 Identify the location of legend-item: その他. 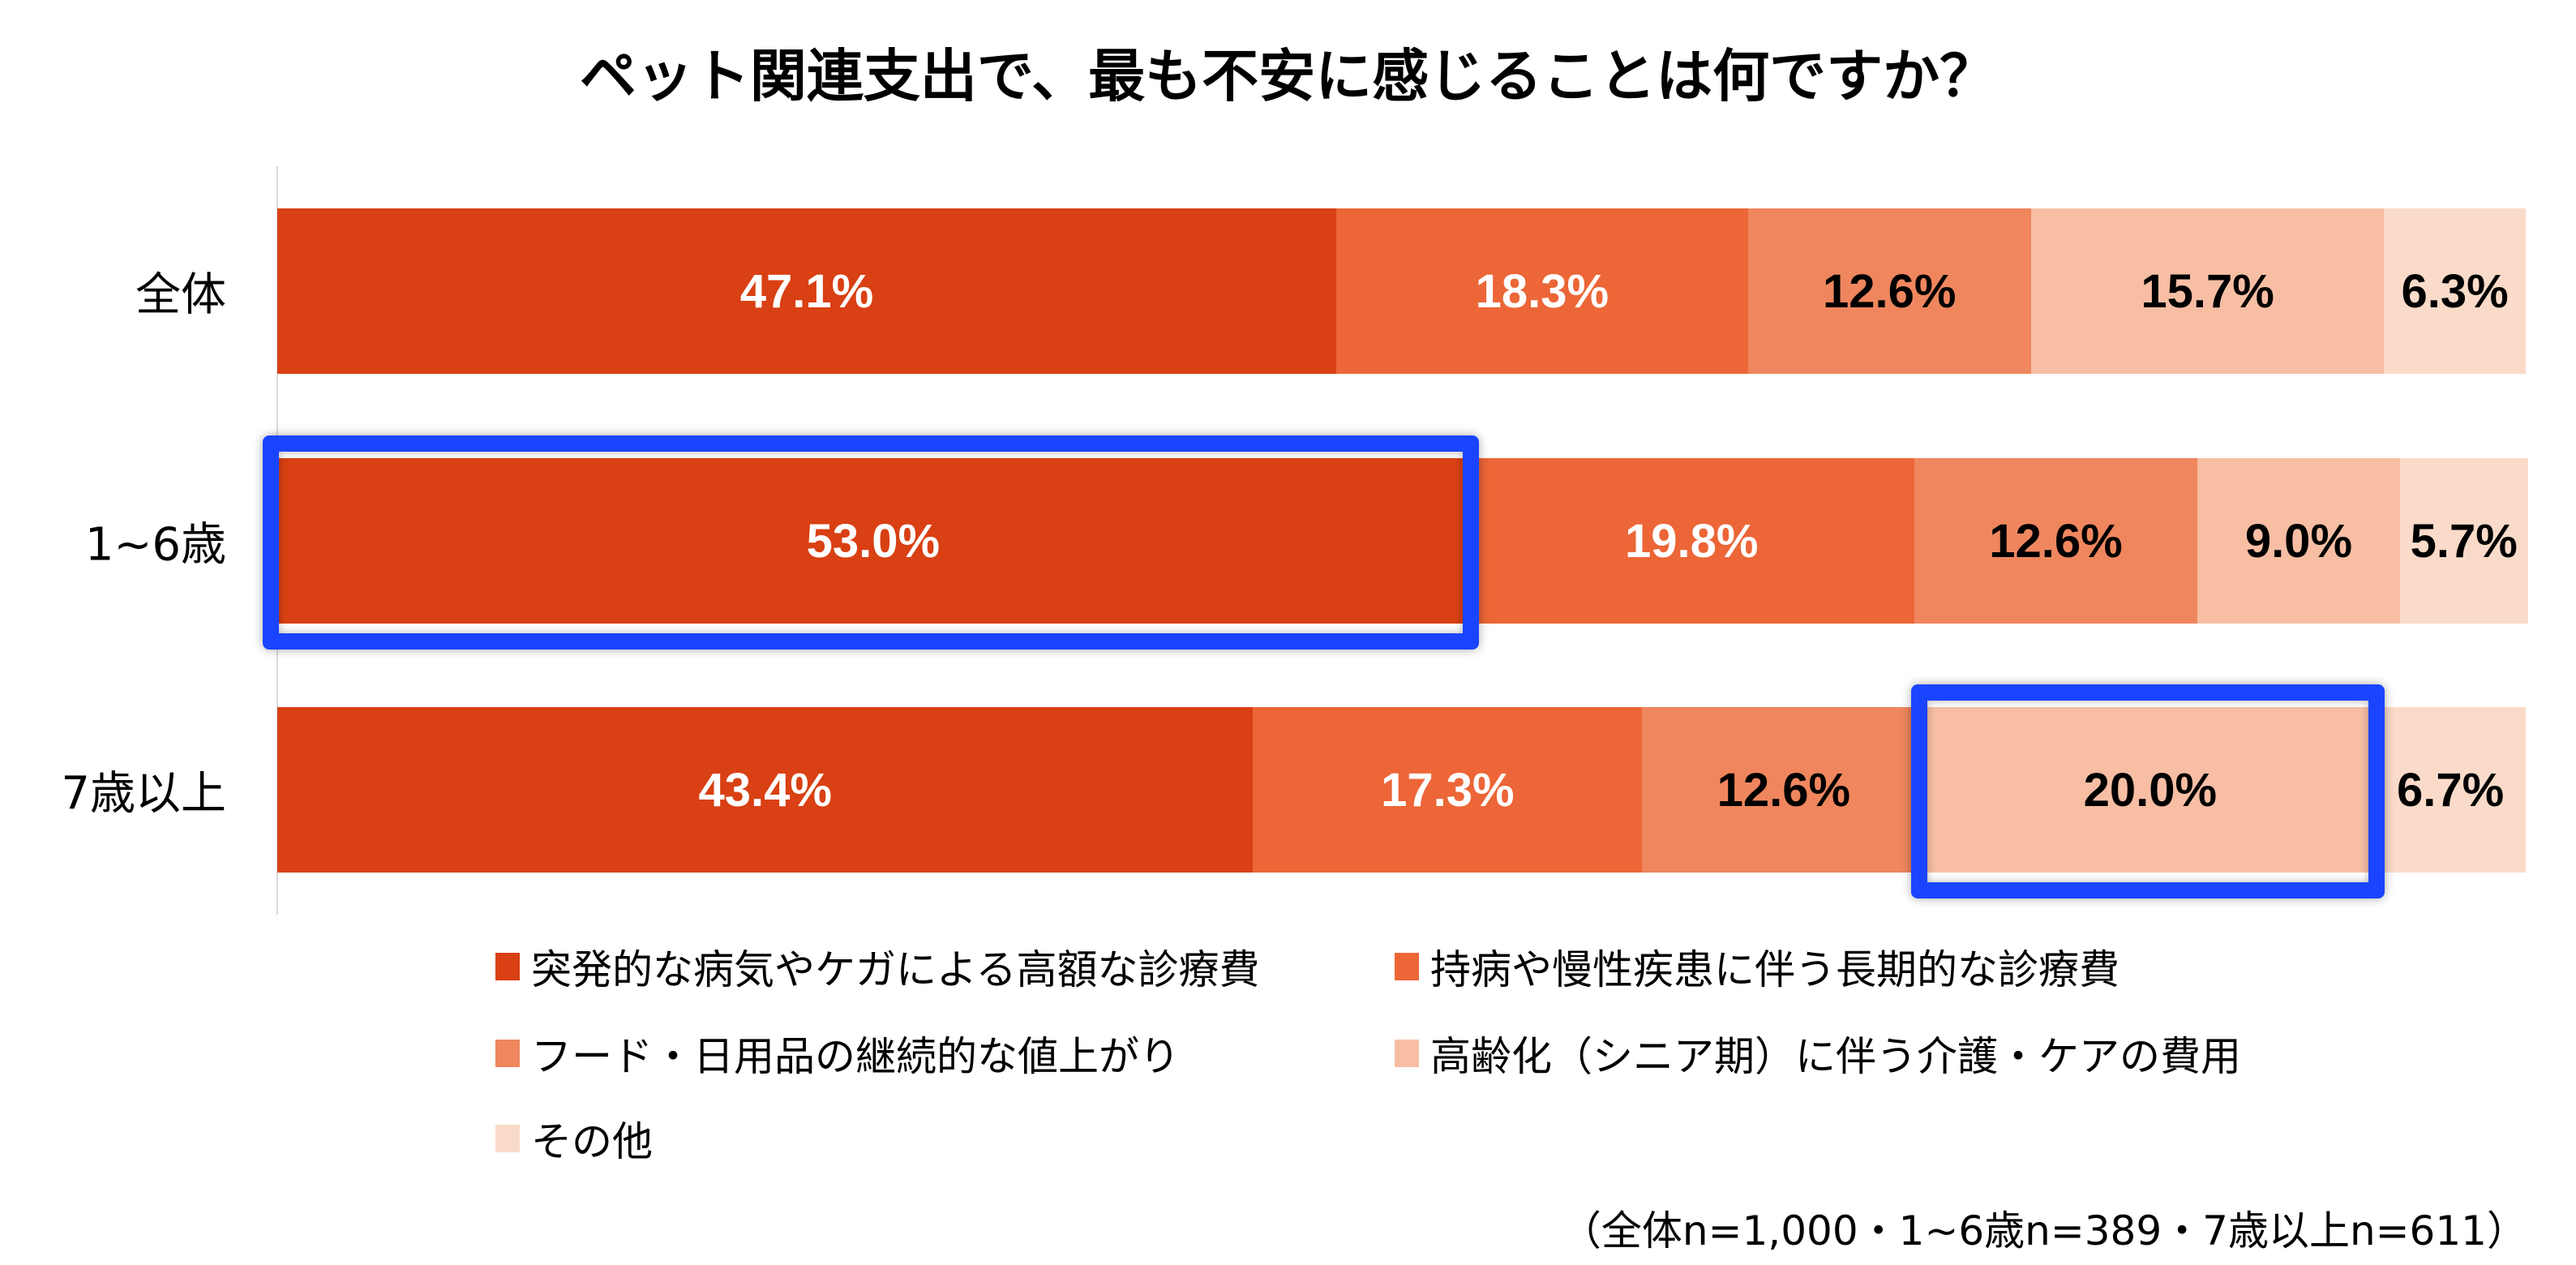
(574, 1138).